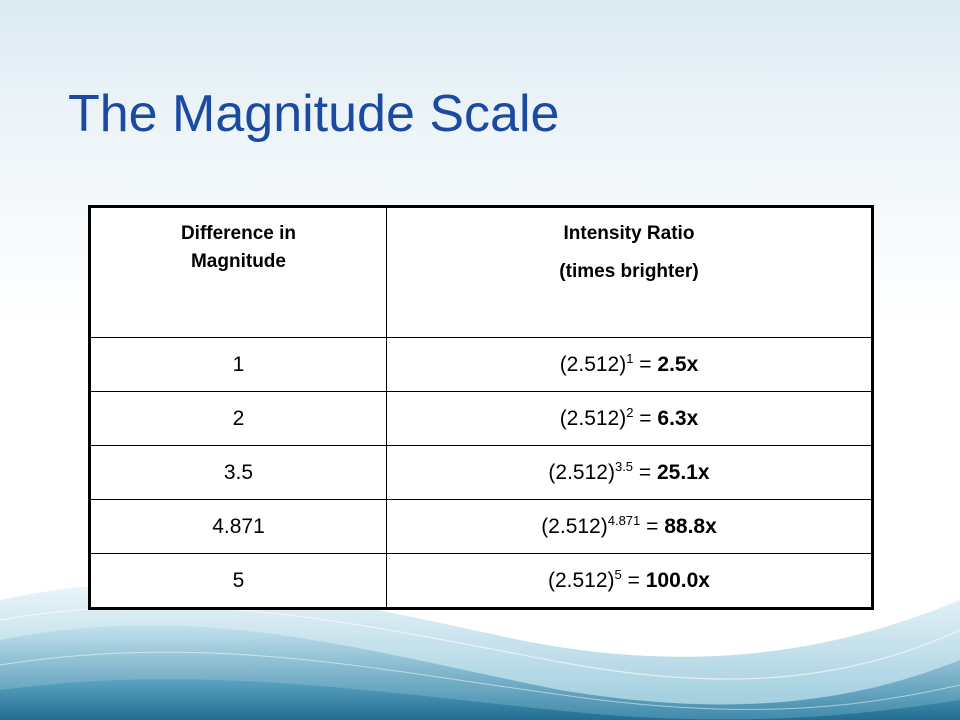 Image resolution: width=960 pixels, height=720 pixels. I want to click on magnitude-difference-cell: 4.871, so click(238, 526).